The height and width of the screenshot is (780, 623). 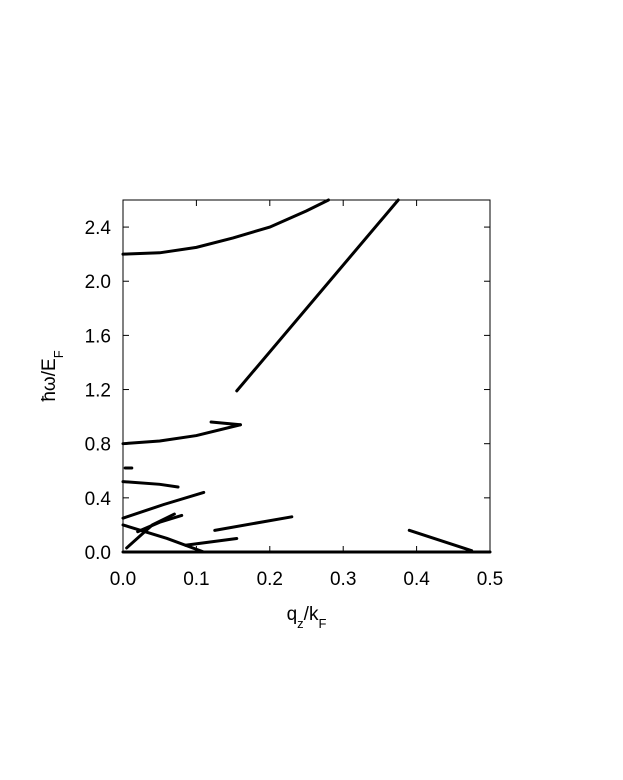 What do you see at coordinates (292, 614) in the screenshot?
I see `x-axis-label-part: q` at bounding box center [292, 614].